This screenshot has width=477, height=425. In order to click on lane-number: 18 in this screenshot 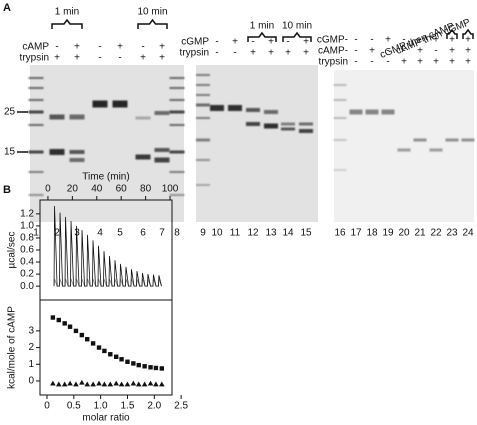, I will do `click(372, 233)`.